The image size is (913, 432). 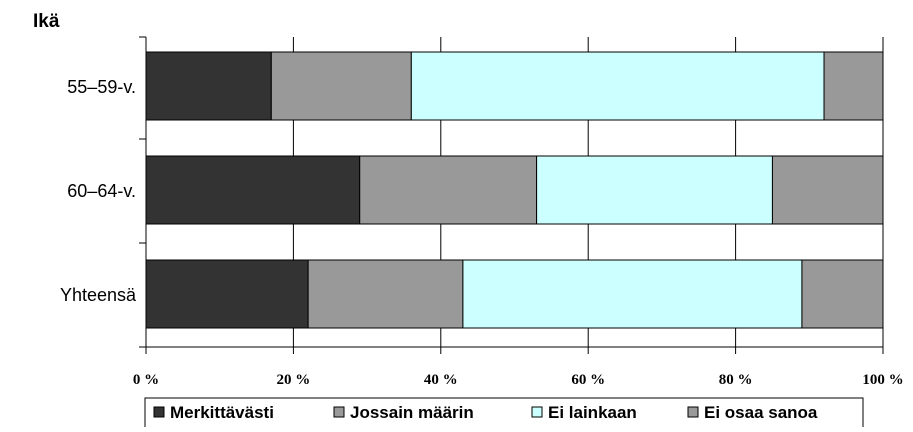 I want to click on x-tick-label-100: 100 %, so click(x=882, y=380).